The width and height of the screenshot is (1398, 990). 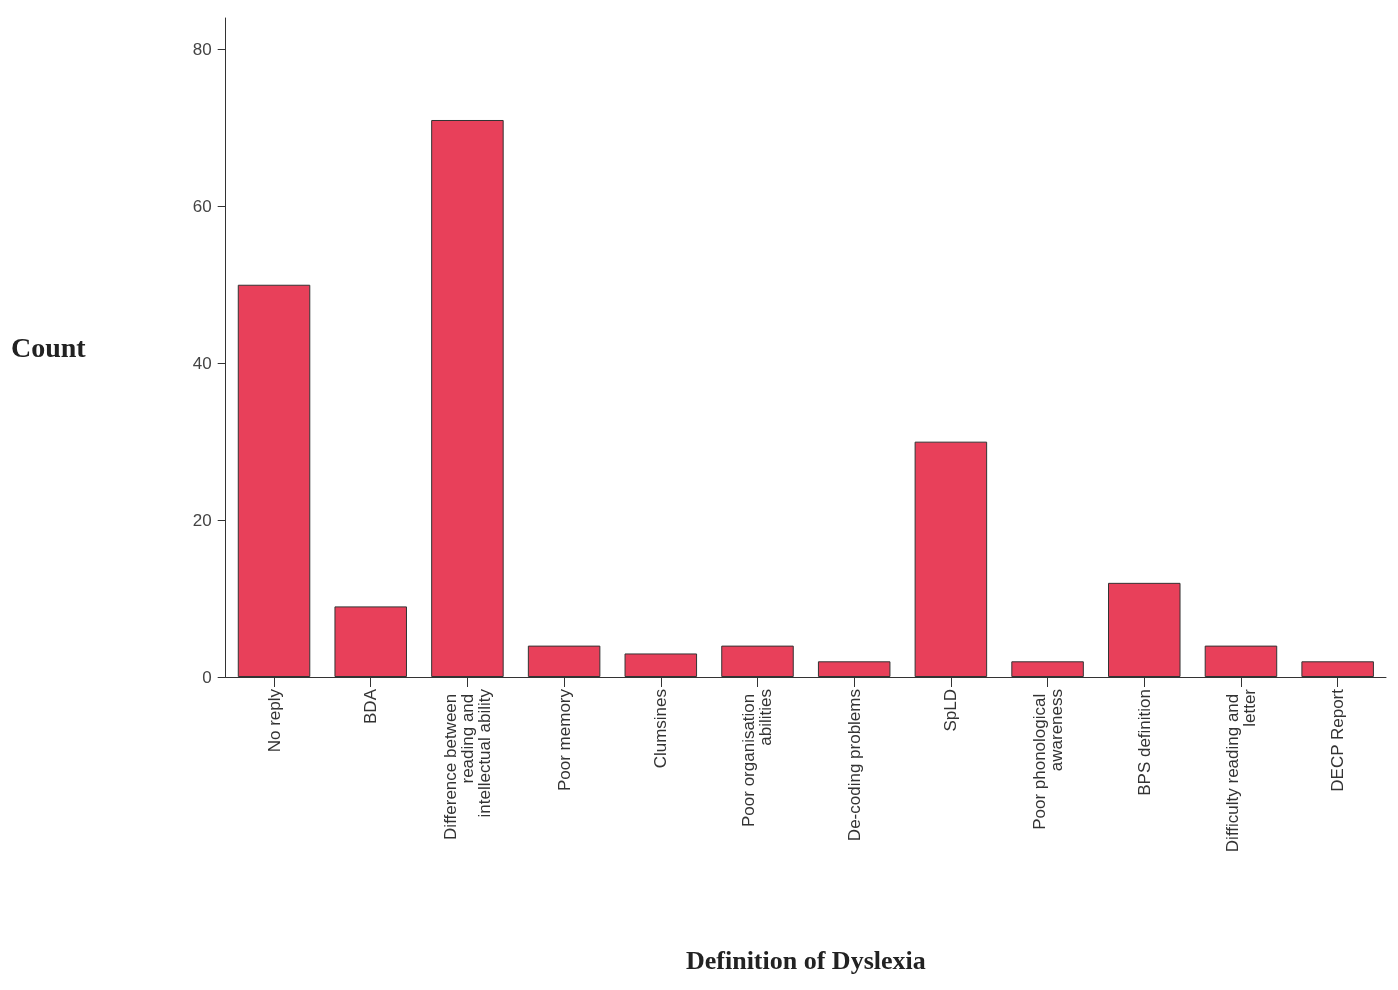 I want to click on y-axis-title: Count, so click(x=48, y=347).